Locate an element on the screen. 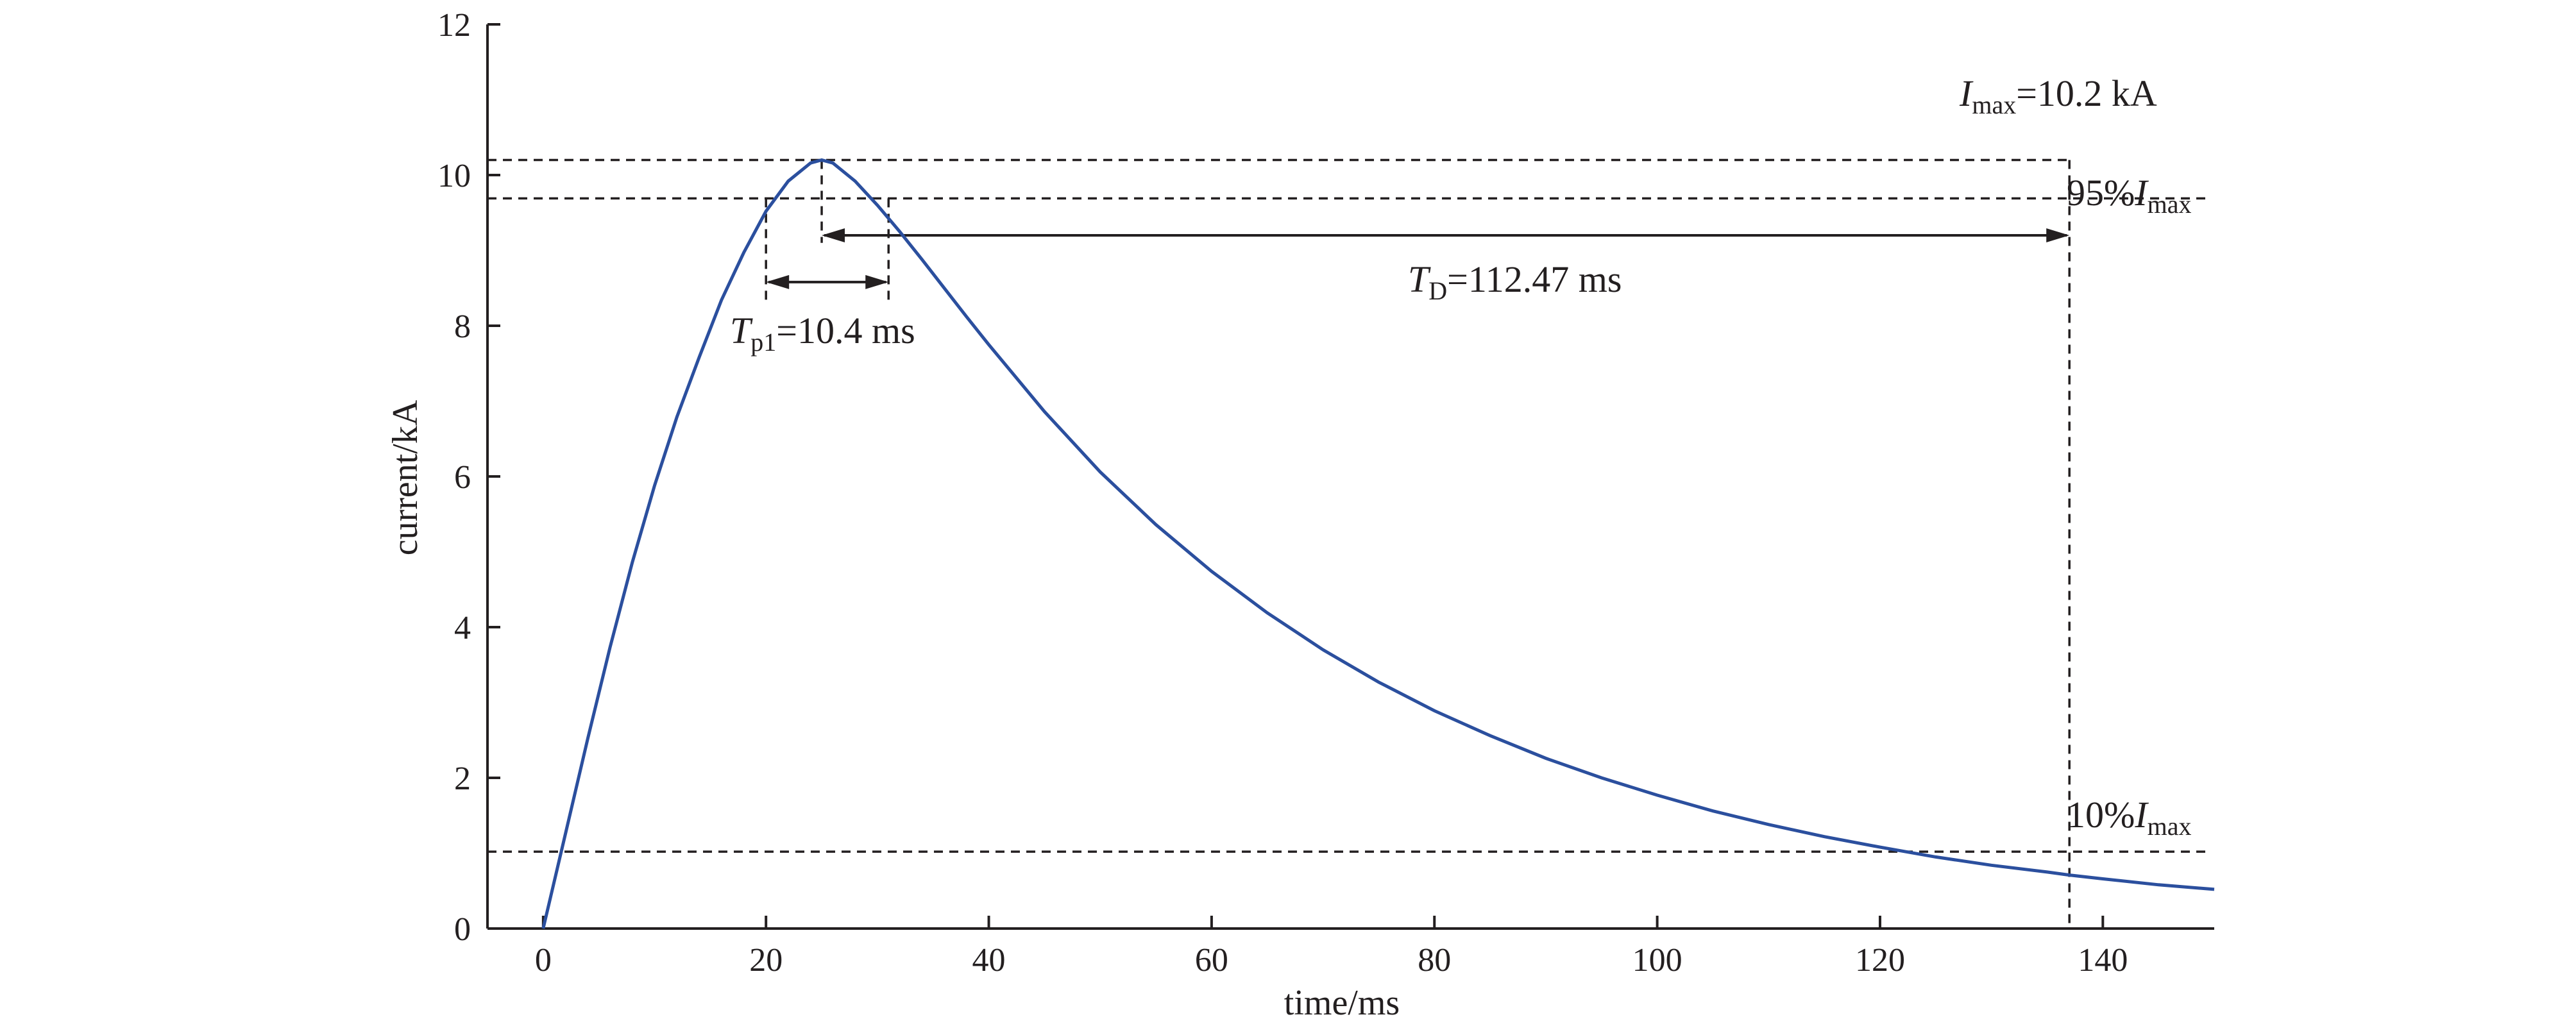 This screenshot has height=1026, width=2576. td-arrow-head-left is located at coordinates (833, 235).